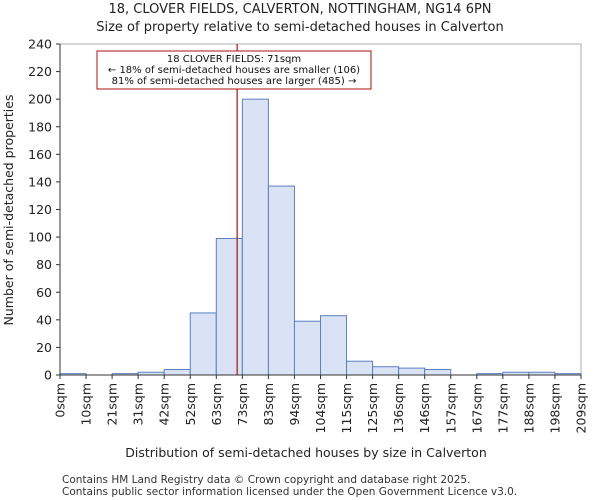 The image size is (600, 500). Describe the element at coordinates (86, 404) in the screenshot. I see `x-tick-label: 10sqm` at that location.